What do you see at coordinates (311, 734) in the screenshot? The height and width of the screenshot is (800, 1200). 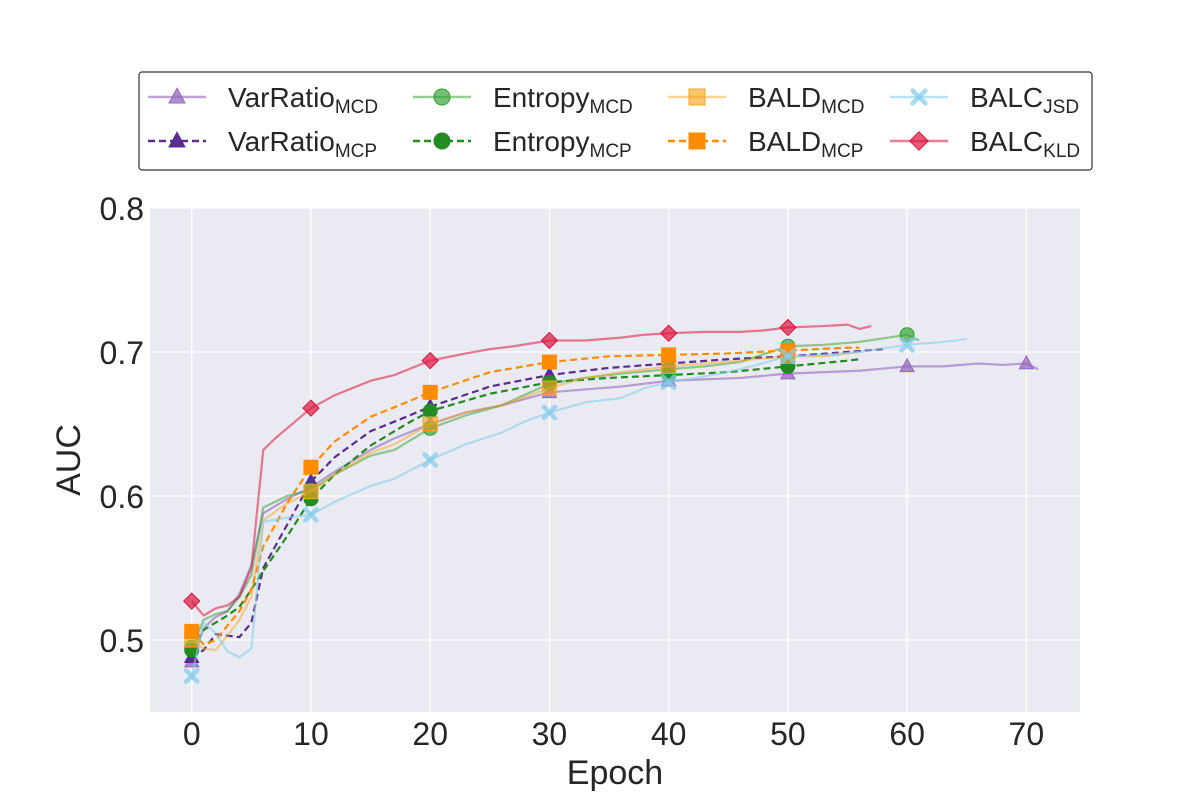 I see `x-tick-label: 10` at bounding box center [311, 734].